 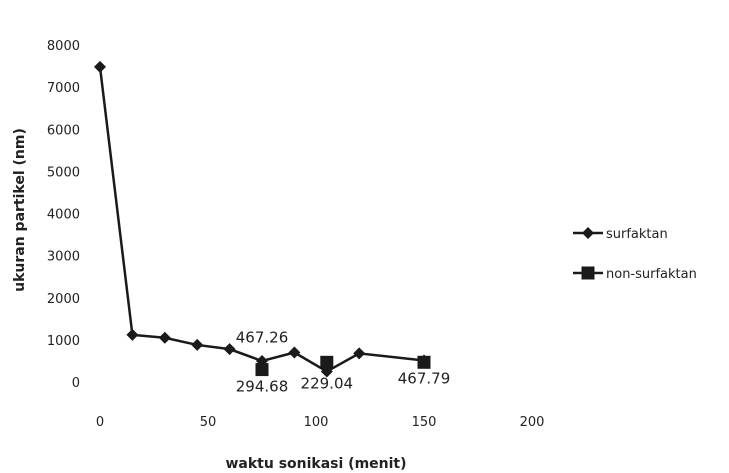 What do you see at coordinates (63, 341) in the screenshot?
I see `y-tick-label: 1000` at bounding box center [63, 341].